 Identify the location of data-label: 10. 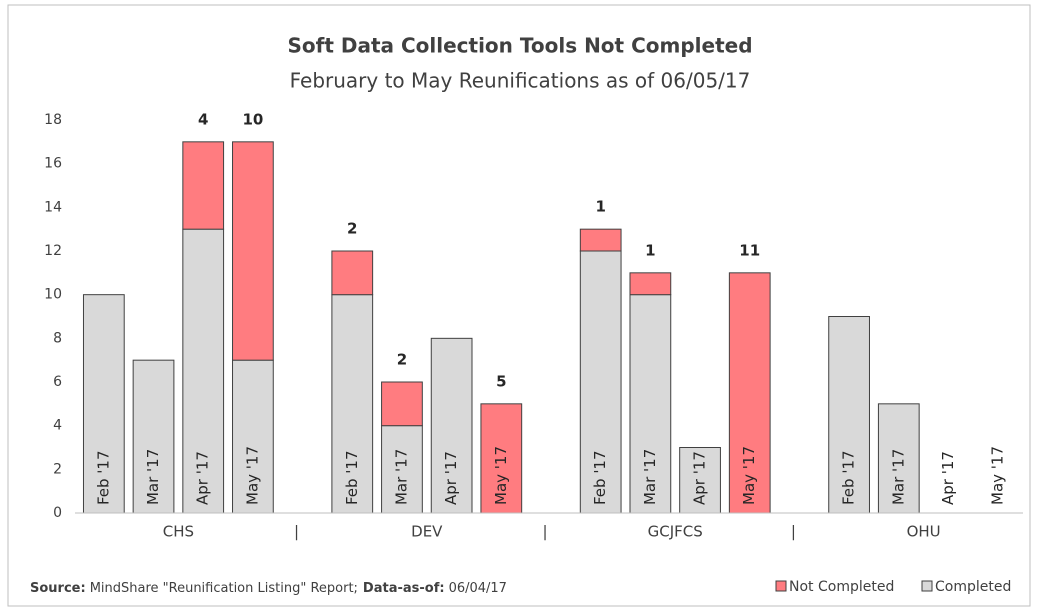
(252, 119).